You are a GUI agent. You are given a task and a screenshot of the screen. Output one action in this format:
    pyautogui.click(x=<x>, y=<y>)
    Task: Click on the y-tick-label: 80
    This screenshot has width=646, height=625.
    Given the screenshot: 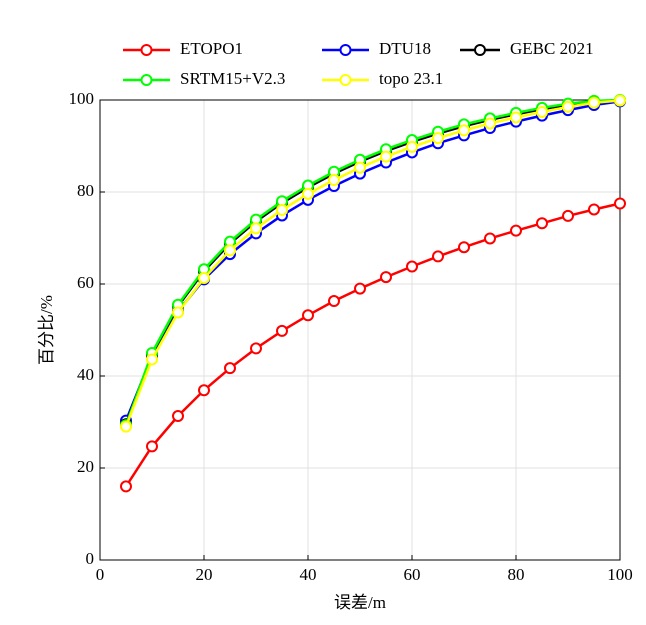 What is the action you would take?
    pyautogui.click(x=85, y=190)
    